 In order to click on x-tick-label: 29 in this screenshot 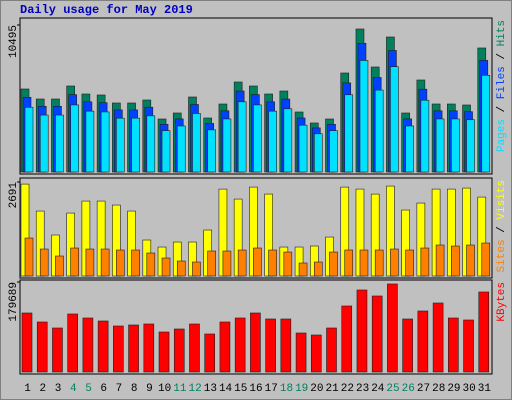, I will do `click(453, 389)`.